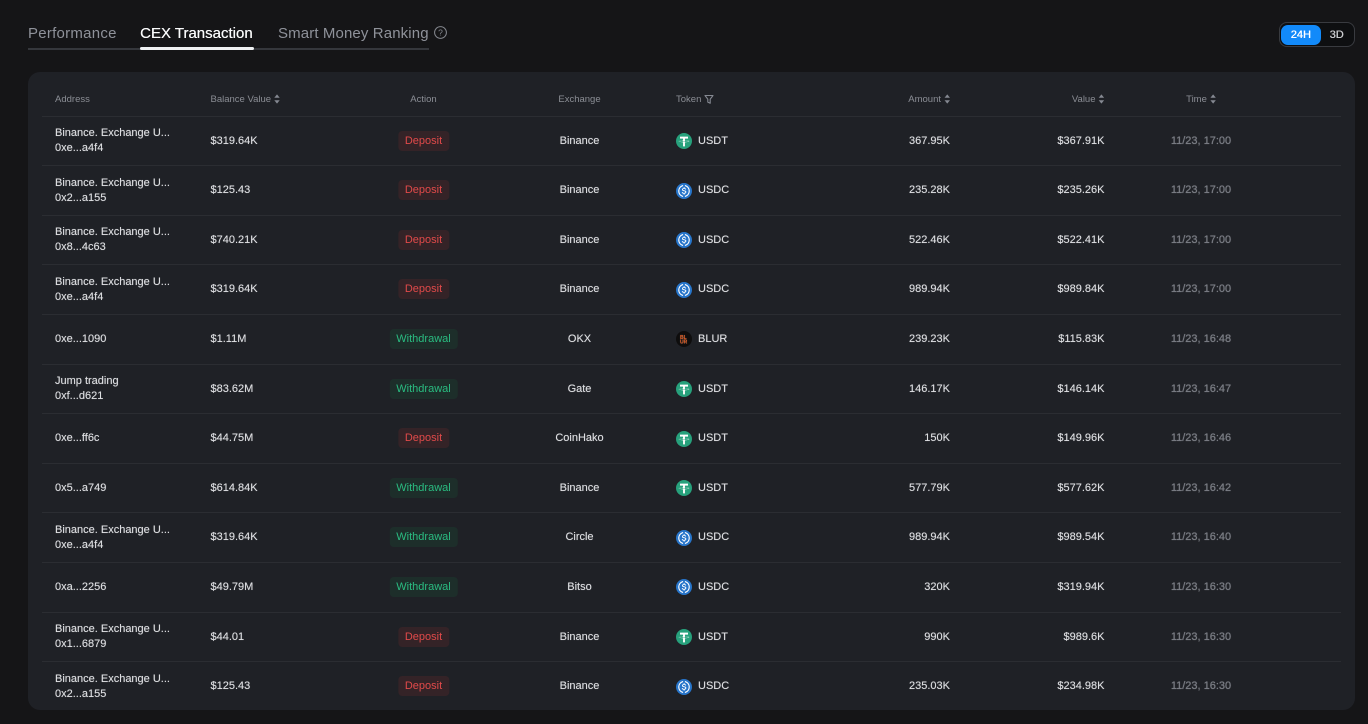  Describe the element at coordinates (683, 338) in the screenshot. I see `svg-text: BL` at that location.